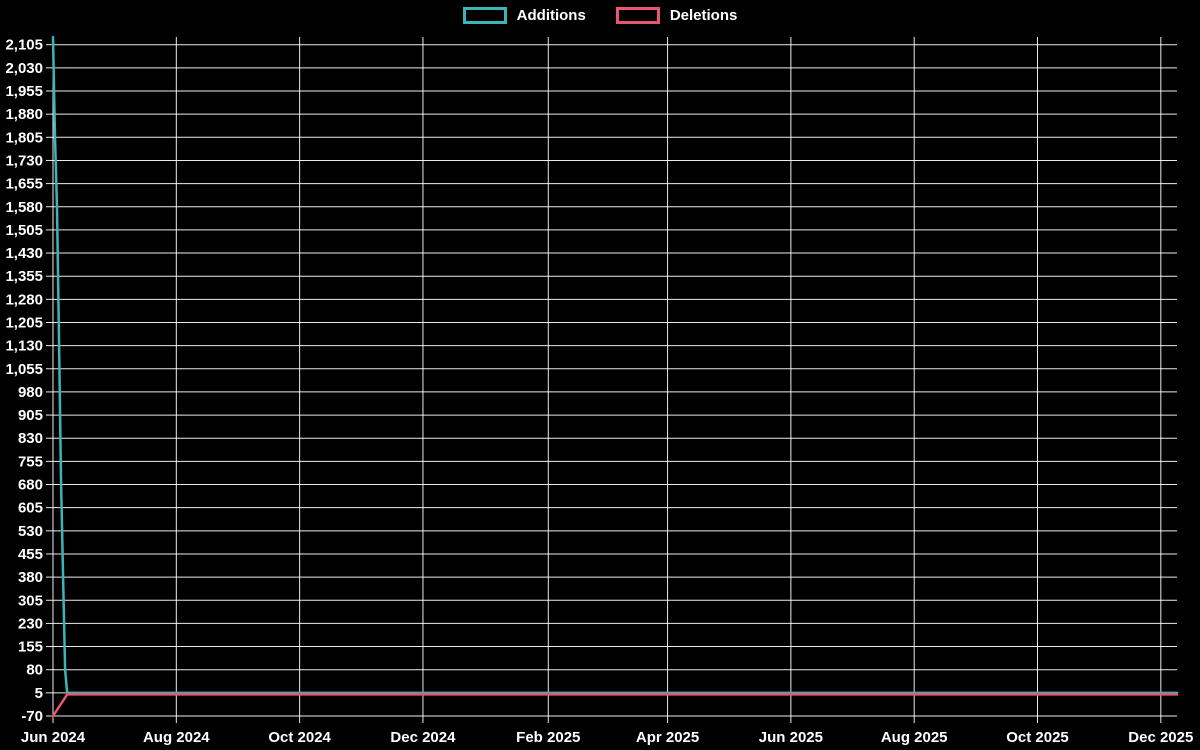 Image resolution: width=1200 pixels, height=750 pixels. What do you see at coordinates (24, 253) in the screenshot?
I see `y-tick-label: 1,430` at bounding box center [24, 253].